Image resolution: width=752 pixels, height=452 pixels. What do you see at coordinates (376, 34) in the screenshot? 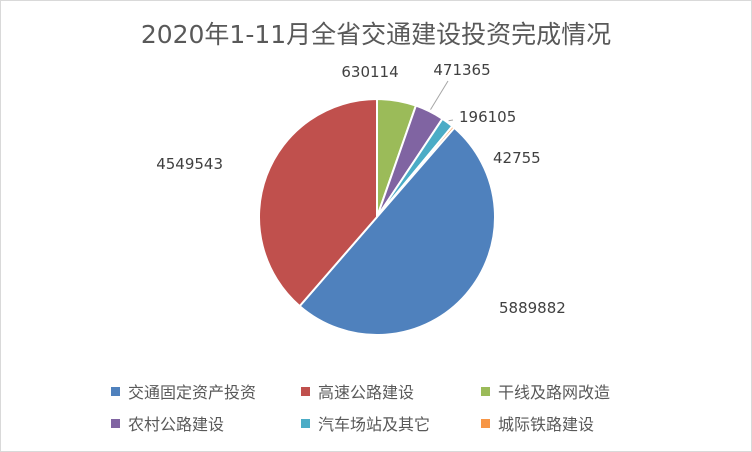
I see `chart-title: 2020年1-11月全省交通建设投资完成情况` at bounding box center [376, 34].